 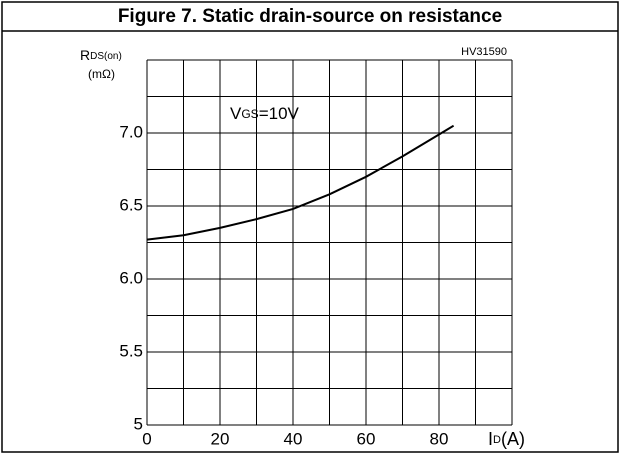 I want to click on y-tick-label: 6.0, so click(x=131, y=277).